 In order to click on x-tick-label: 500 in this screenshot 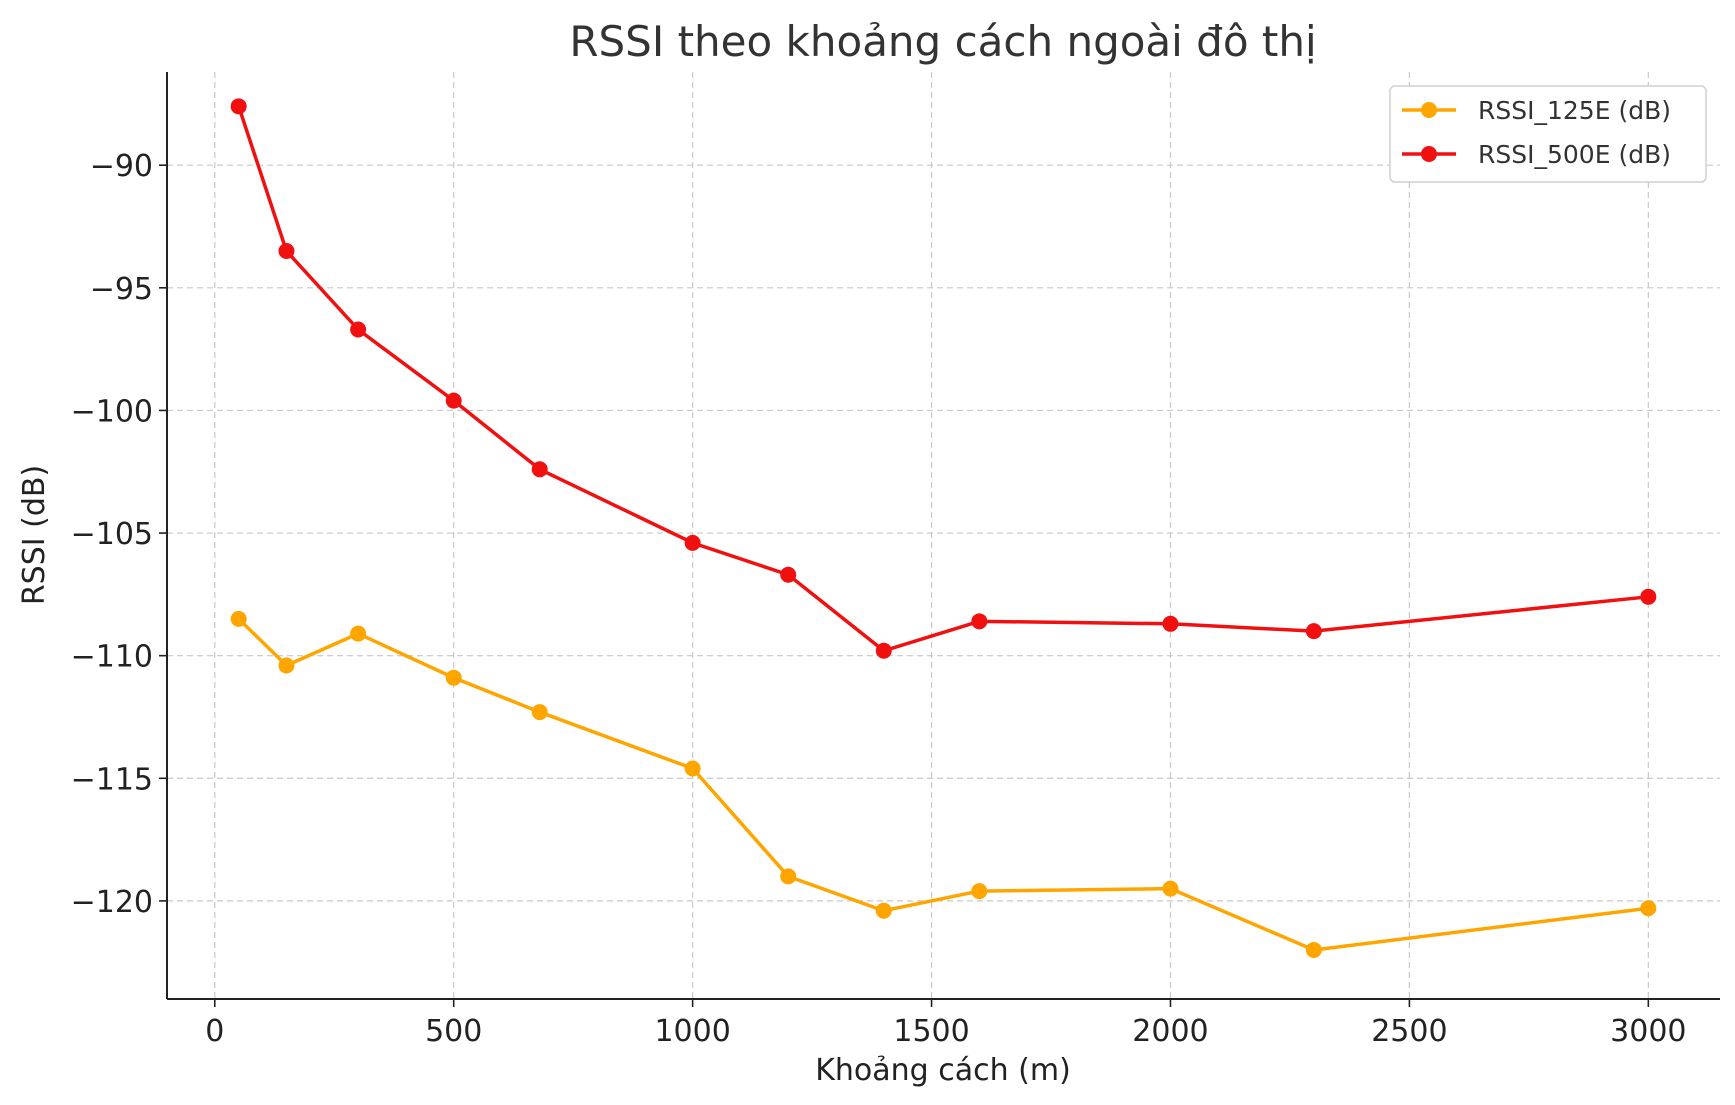, I will do `click(453, 1031)`.